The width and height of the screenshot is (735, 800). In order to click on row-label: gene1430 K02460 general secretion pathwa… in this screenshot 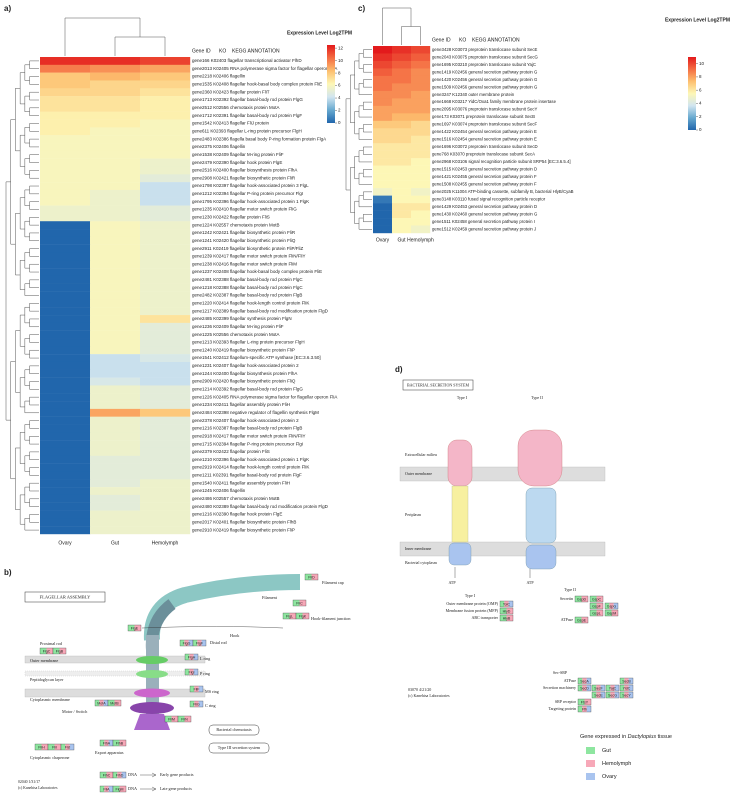, I will do `click(485, 213)`.